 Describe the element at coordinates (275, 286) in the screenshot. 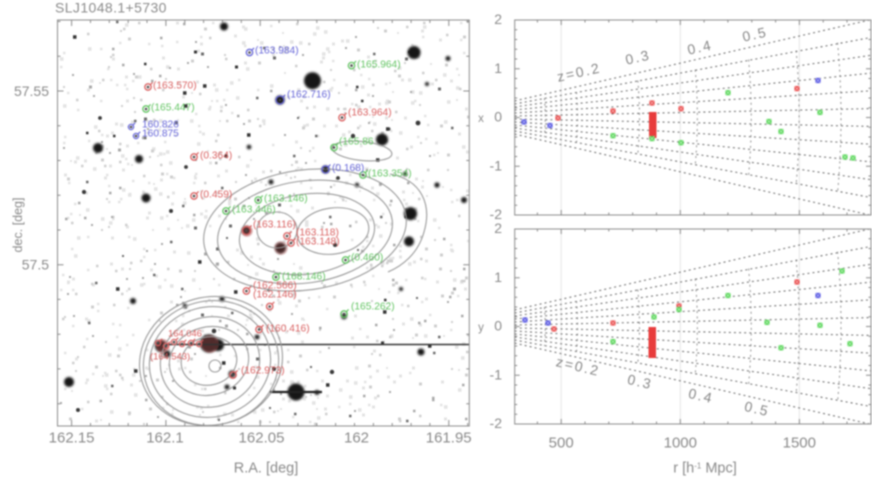

I see `svg-text: (162.566)` at that location.